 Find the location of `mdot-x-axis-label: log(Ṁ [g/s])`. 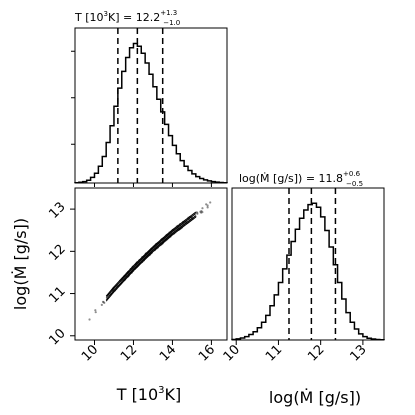

mdot-x-axis-label: log(Ṁ [g/s]) is located at coordinates (315, 397).